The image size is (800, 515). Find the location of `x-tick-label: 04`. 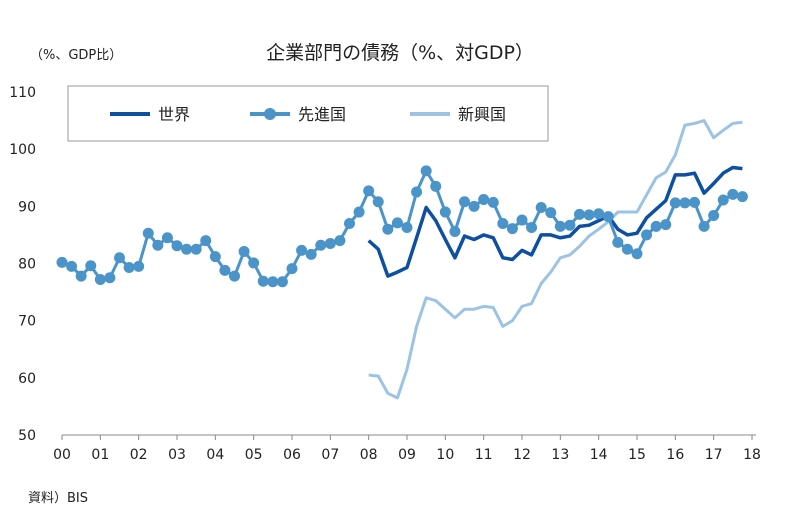

x-tick-label: 04 is located at coordinates (215, 455).